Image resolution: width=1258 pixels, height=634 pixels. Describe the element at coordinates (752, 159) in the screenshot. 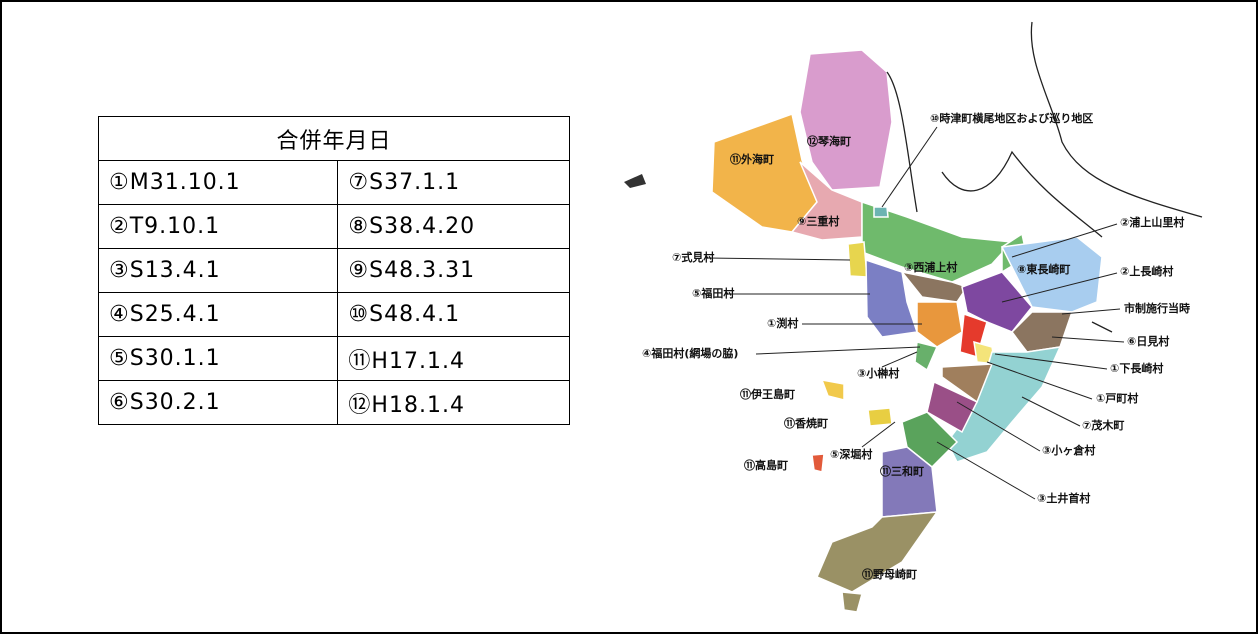

I see `map-label: ⑪外海町` at that location.